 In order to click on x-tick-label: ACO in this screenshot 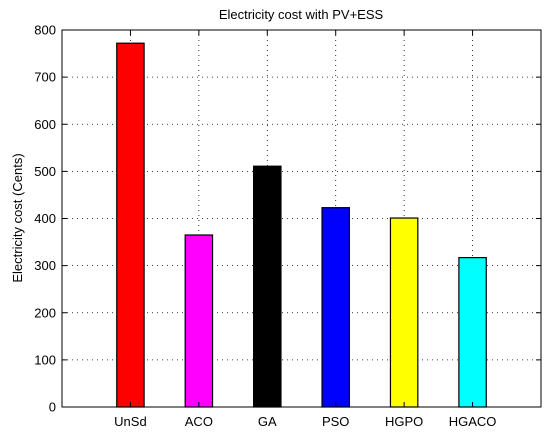, I will do `click(199, 421)`.